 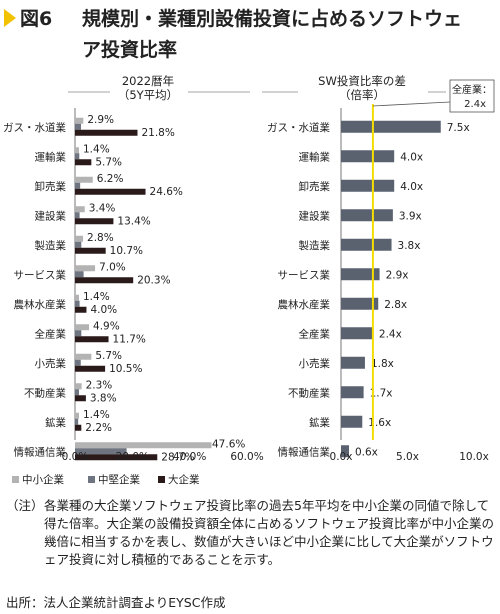 What do you see at coordinates (75, 457) in the screenshot?
I see `left-x-tick-label: 0.0%` at bounding box center [75, 457].